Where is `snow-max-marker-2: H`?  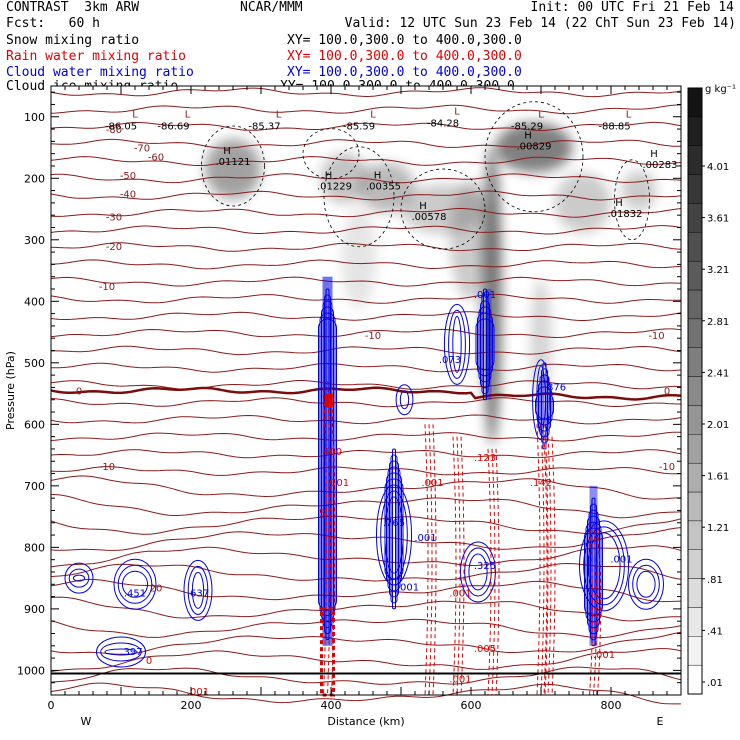 snow-max-marker-2: H is located at coordinates (378, 175).